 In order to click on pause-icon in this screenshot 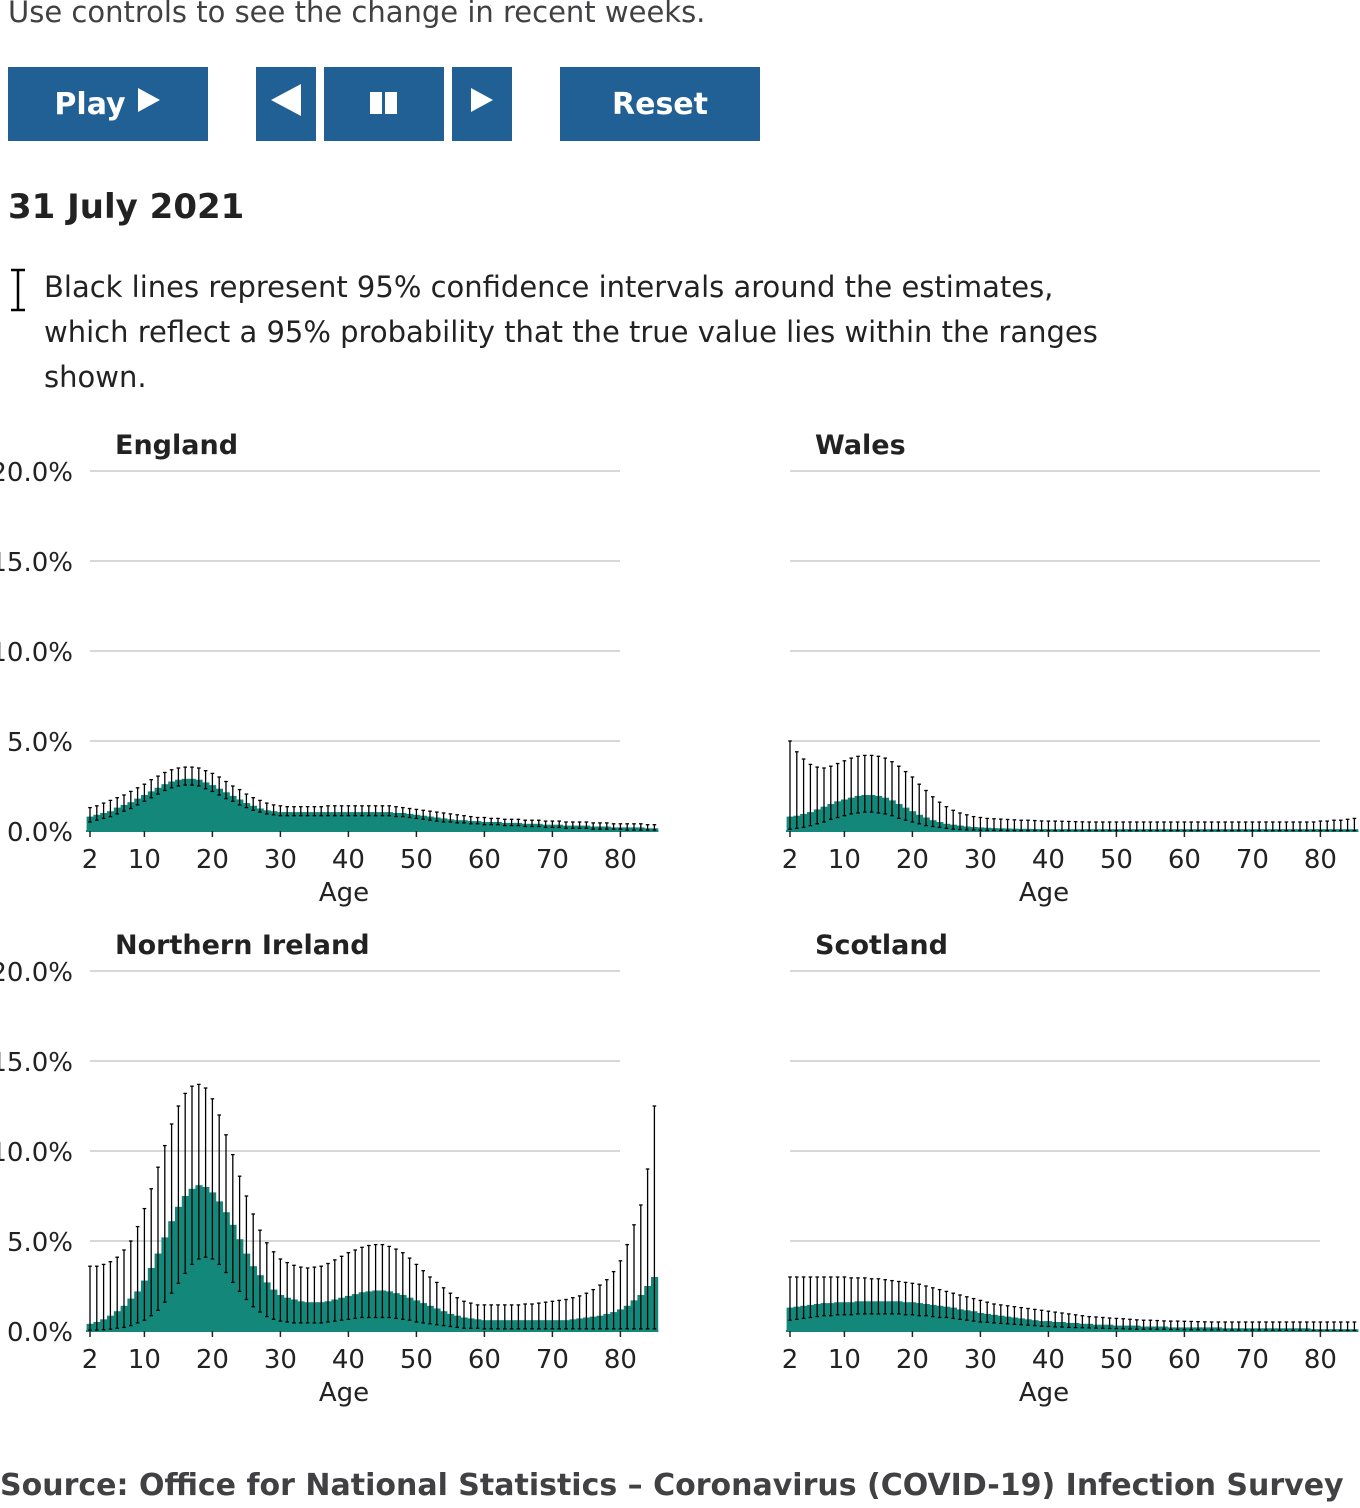, I will do `click(384, 104)`.